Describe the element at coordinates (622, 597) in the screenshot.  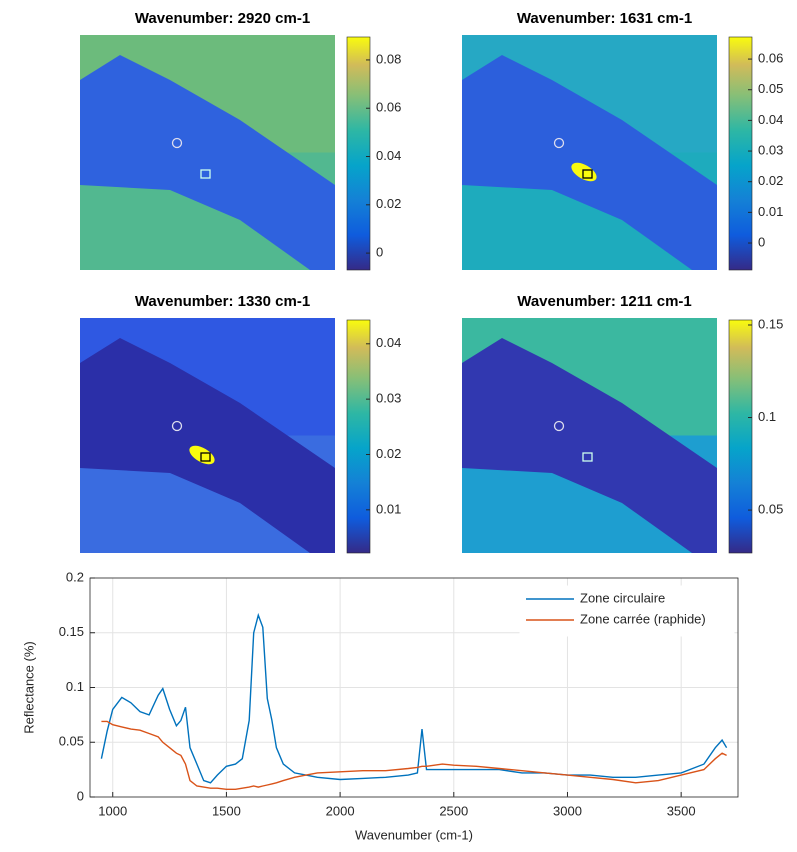
I see `legend-label: Zone circulaire` at that location.